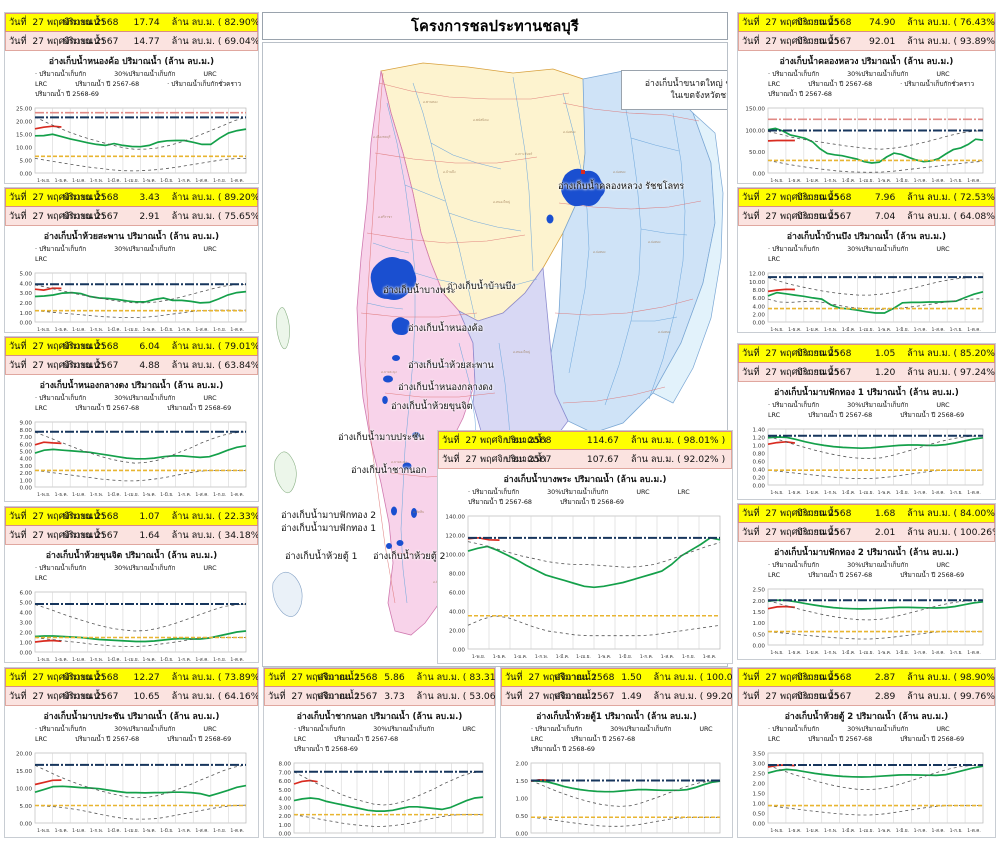 This screenshot has width=1000, height=842. I want to click on svg-text: 1-พ.ย., so click(43, 831).